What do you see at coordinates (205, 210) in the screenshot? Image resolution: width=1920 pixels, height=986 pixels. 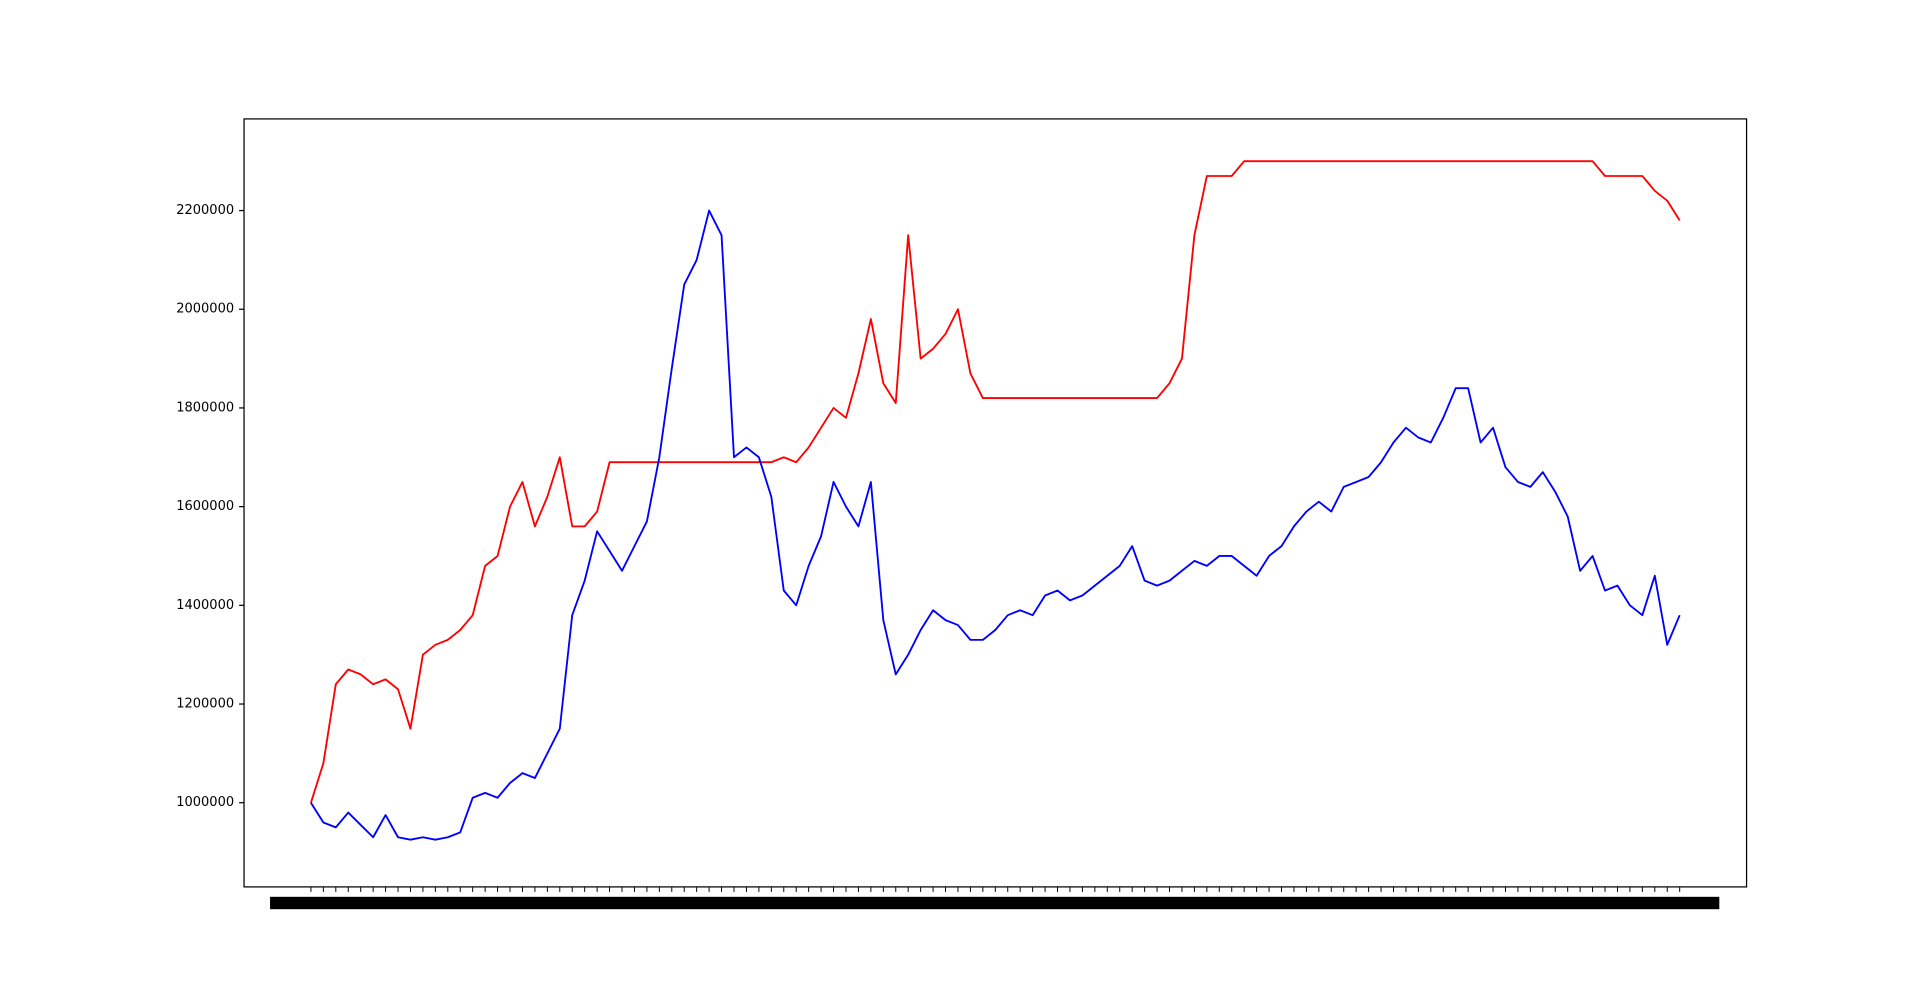 I see `y-tick-label: 2200000` at bounding box center [205, 210].